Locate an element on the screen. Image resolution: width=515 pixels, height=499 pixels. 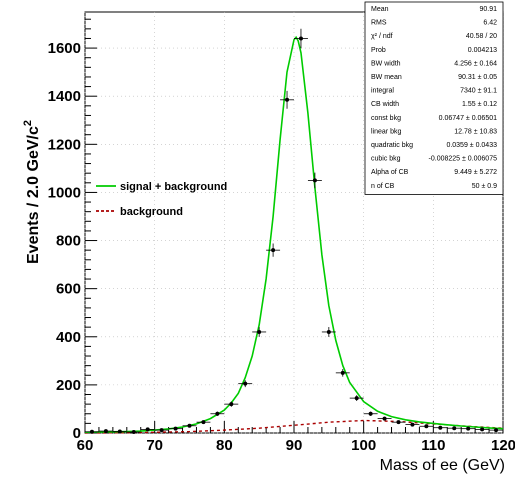
stats-value: 90.91 is located at coordinates (488, 9).